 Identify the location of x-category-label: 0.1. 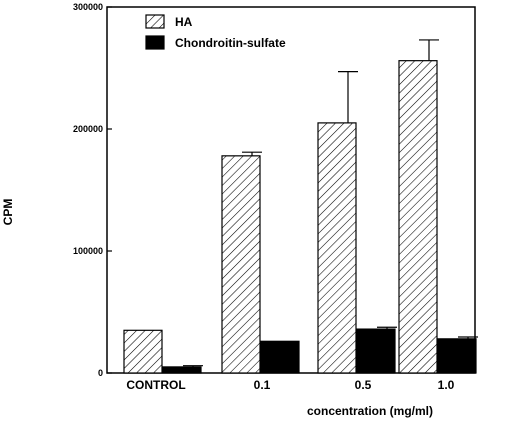
(262, 385).